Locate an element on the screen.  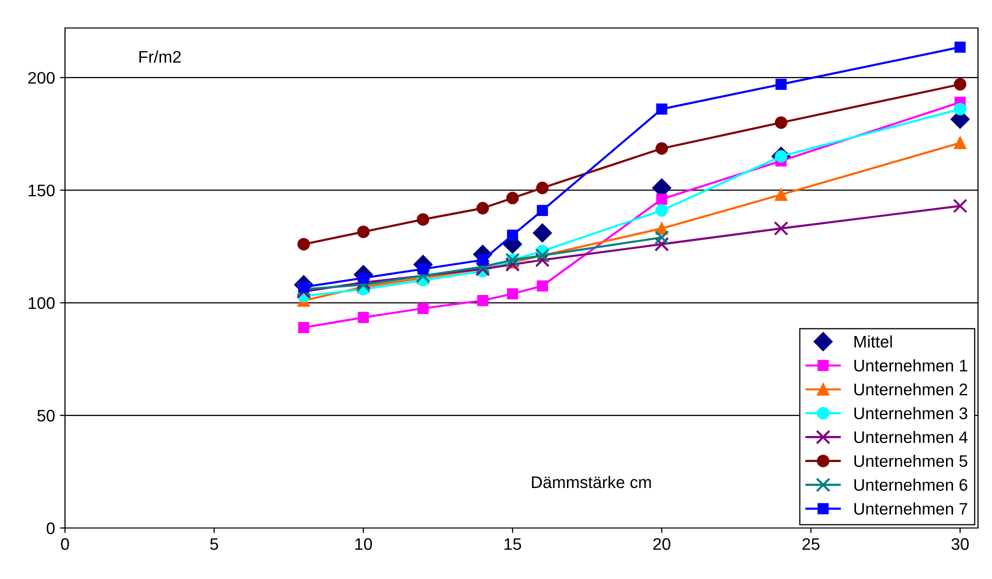
y-axis-title: Fr/m2 is located at coordinates (160, 56).